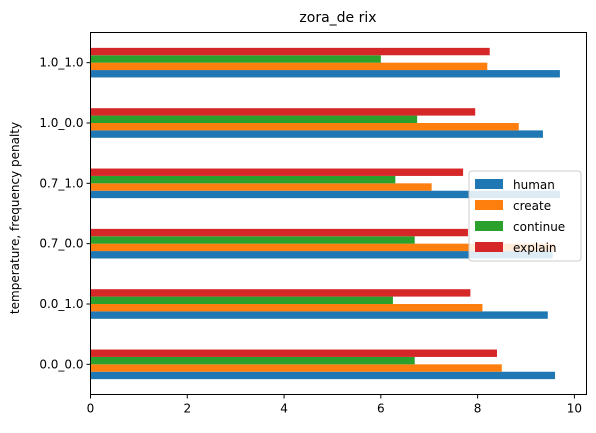 This screenshot has width=596, height=433. Describe the element at coordinates (61, 364) in the screenshot. I see `y-tick-label: 0.0_0.0` at that location.